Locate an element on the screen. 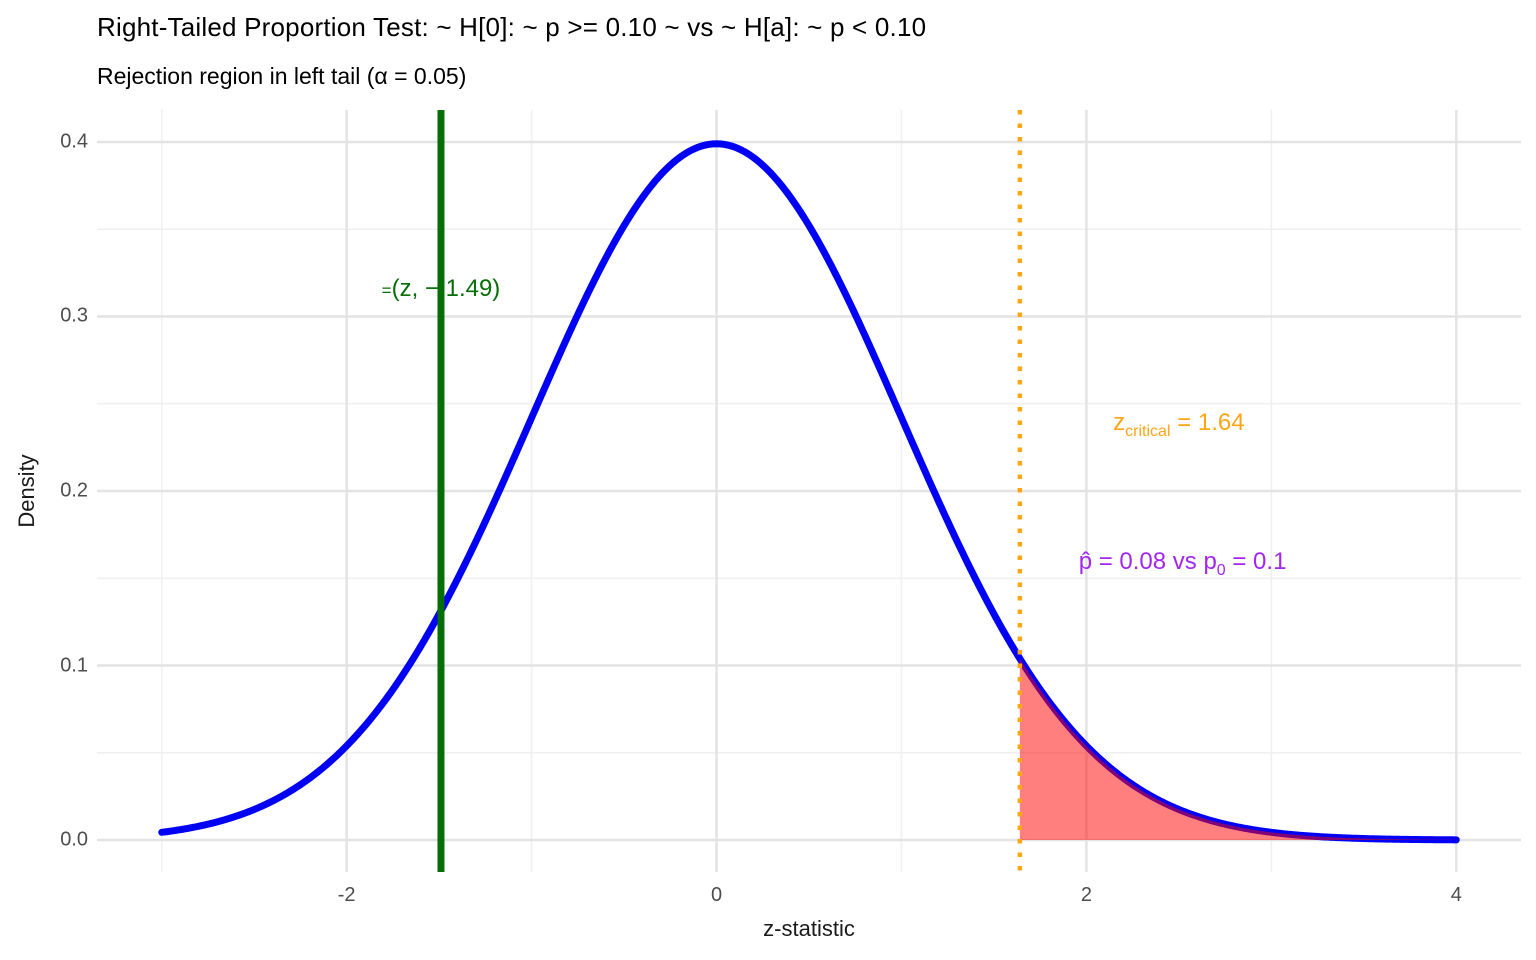 This screenshot has width=1536, height=960. test-statistic-label: =(z, − 1.49) is located at coordinates (441, 289).